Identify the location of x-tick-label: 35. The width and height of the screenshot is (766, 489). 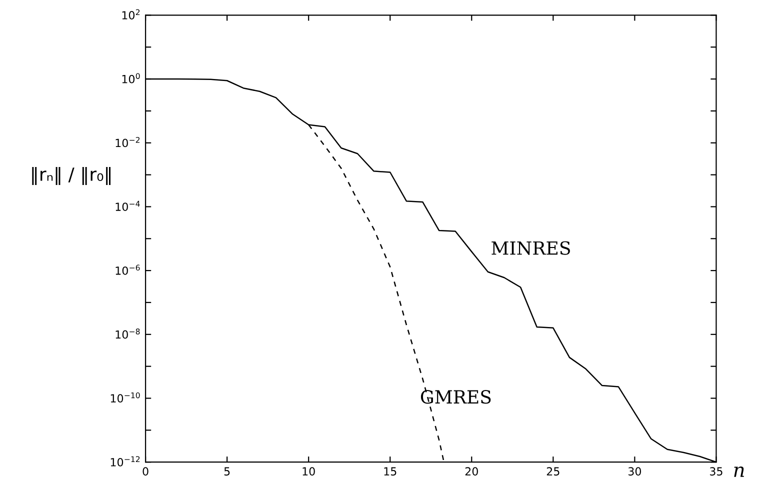
(716, 471).